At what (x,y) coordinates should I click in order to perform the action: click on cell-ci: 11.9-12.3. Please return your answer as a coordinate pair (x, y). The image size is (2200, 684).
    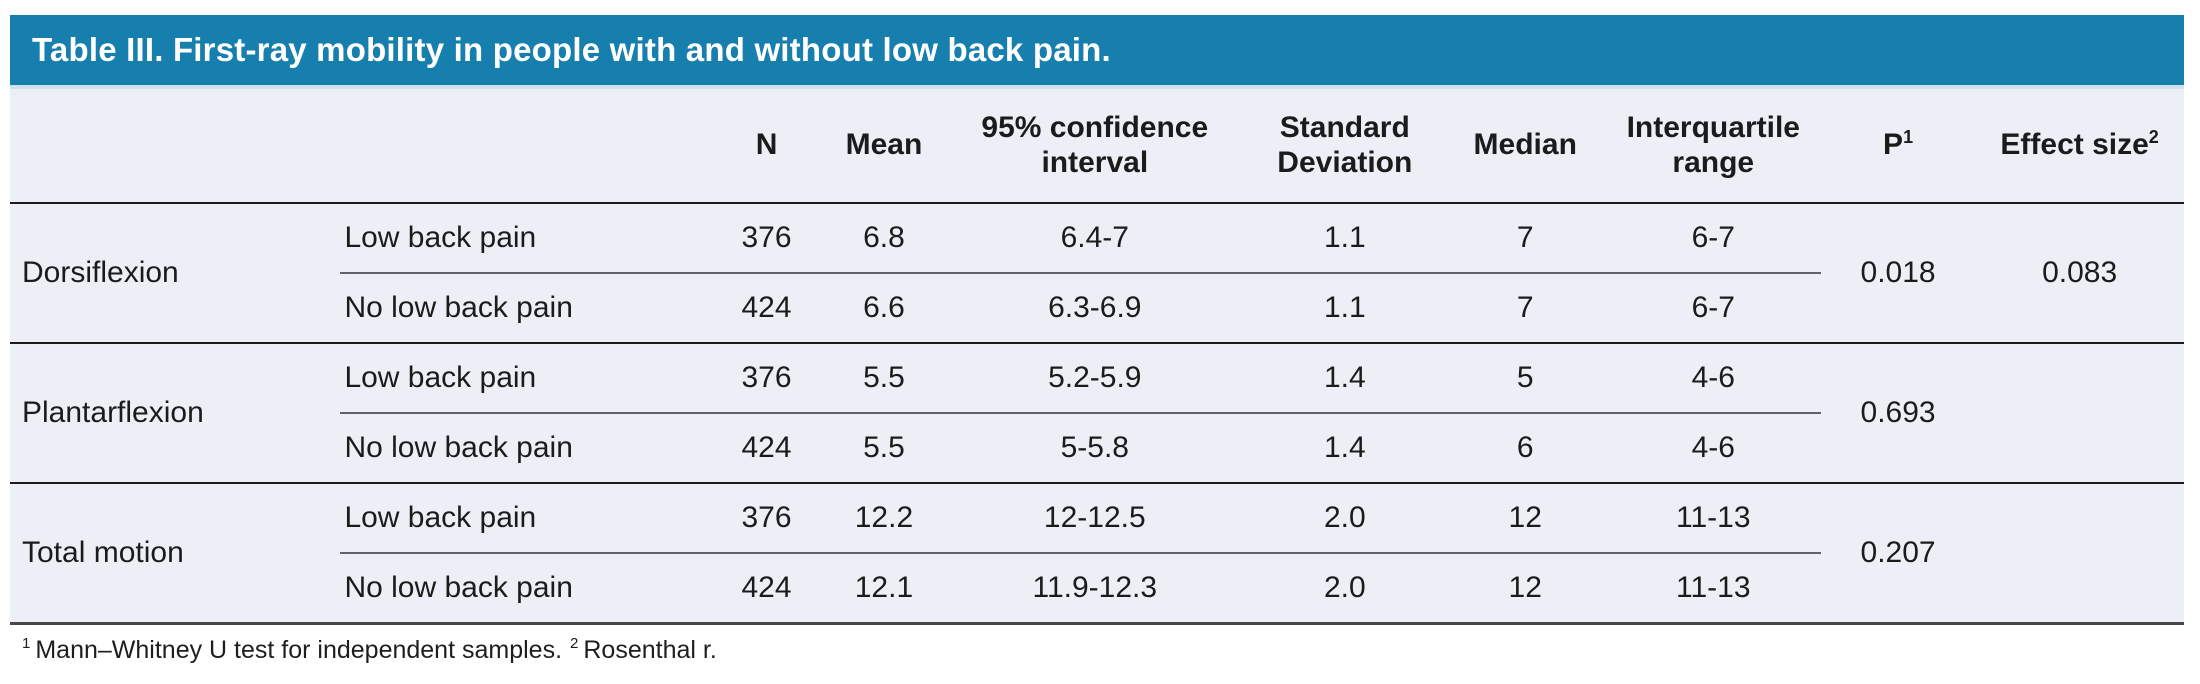
    Looking at the image, I should click on (1094, 589).